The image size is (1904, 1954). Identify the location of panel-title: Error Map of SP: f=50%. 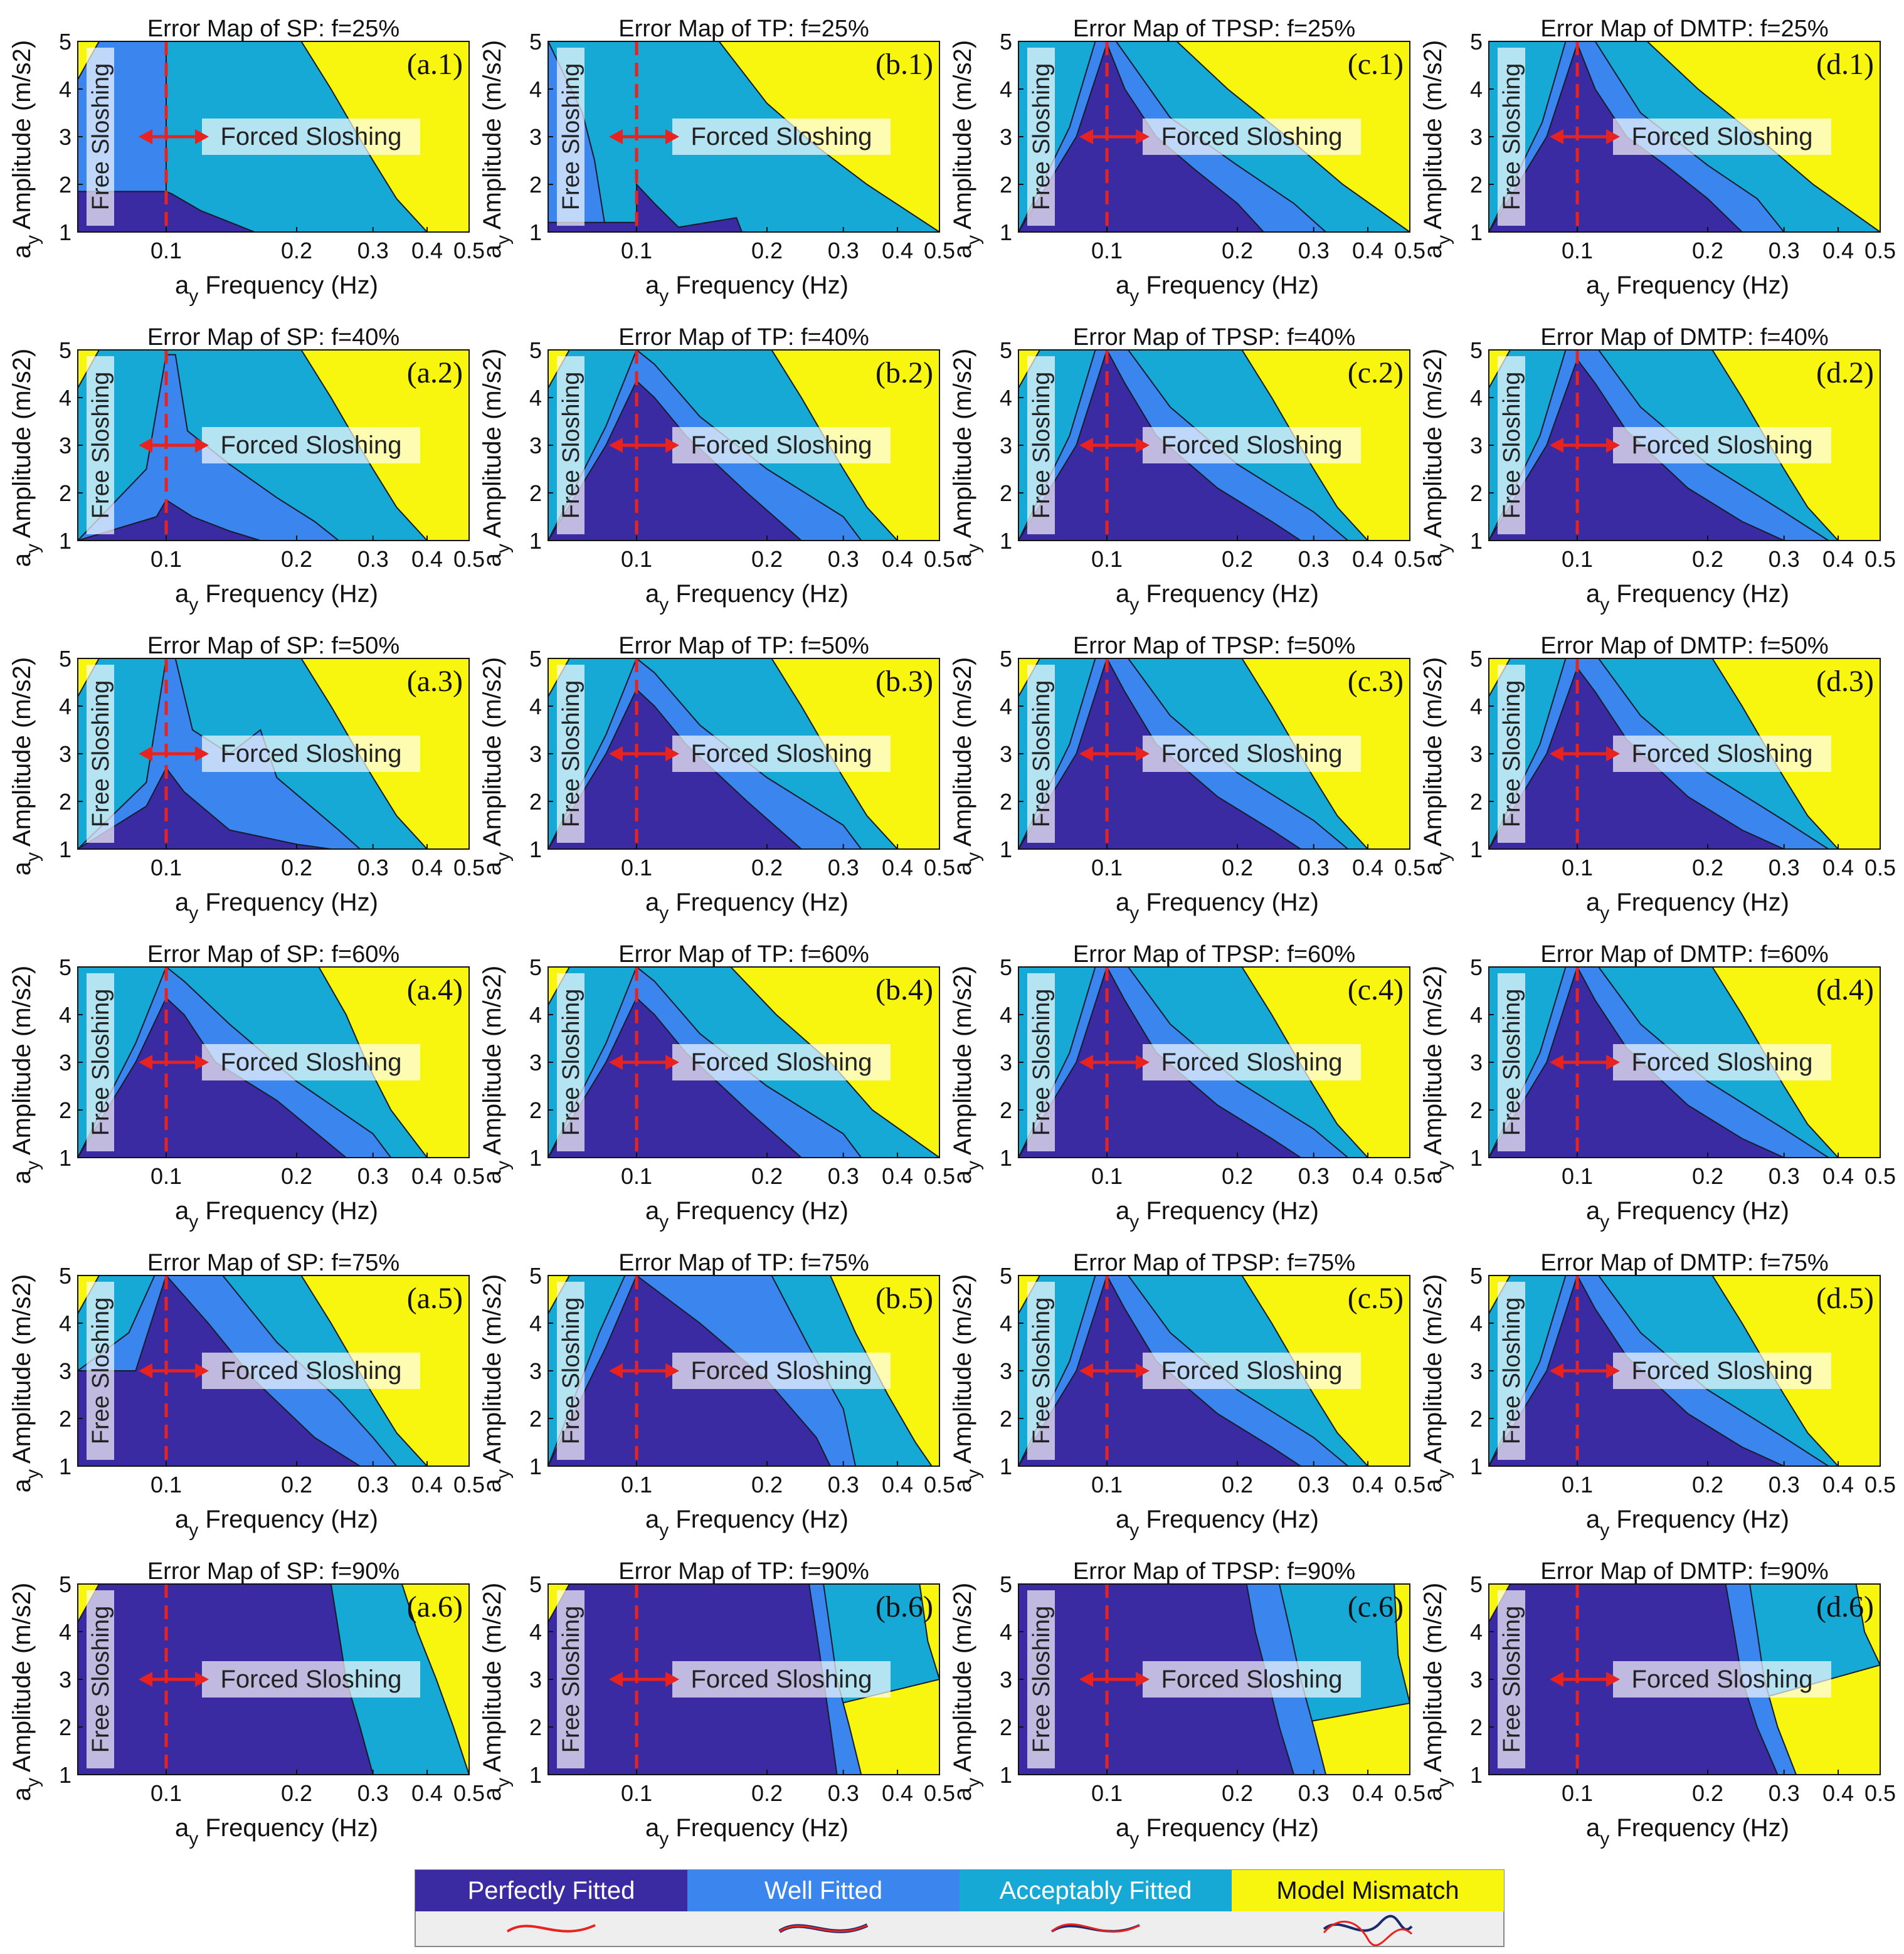
(273, 646).